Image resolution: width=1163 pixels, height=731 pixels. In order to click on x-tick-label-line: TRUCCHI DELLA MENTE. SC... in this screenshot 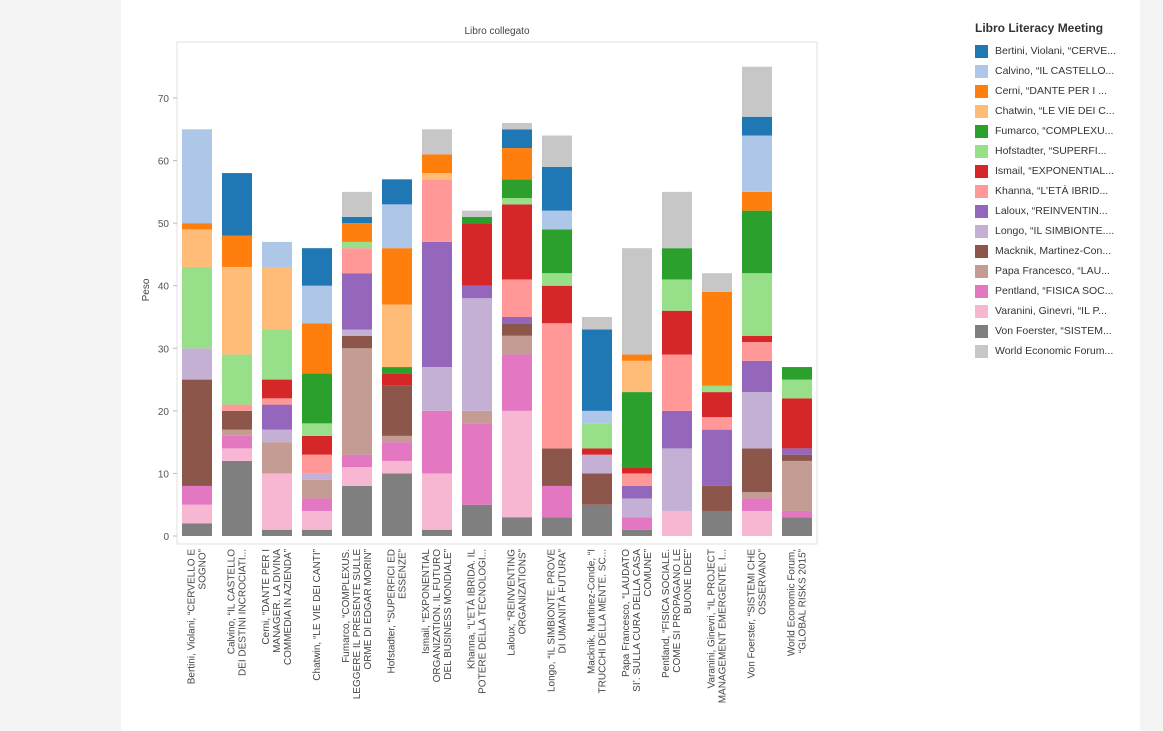, I will do `click(603, 621)`.